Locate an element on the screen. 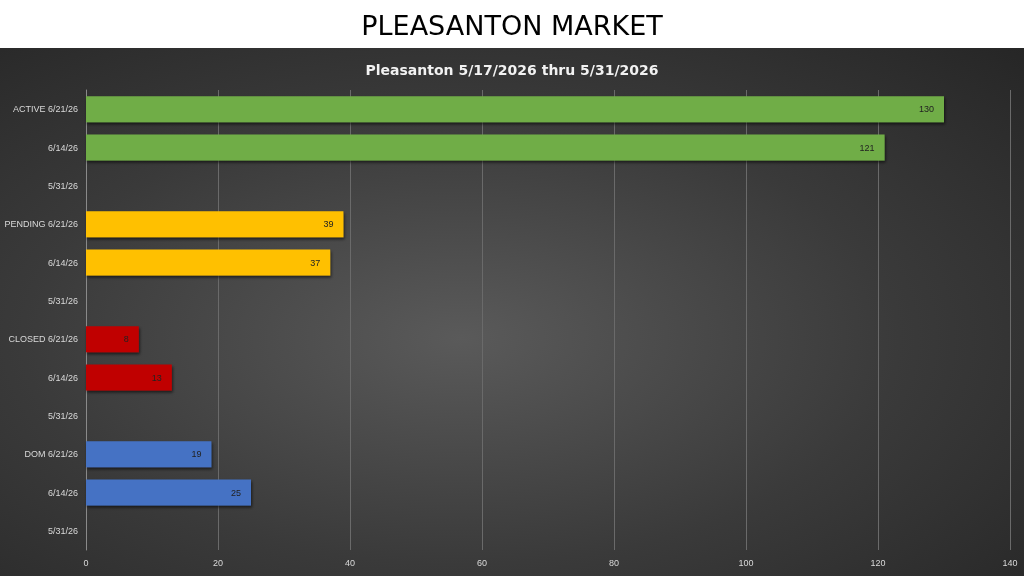  x-tick-label: 0 is located at coordinates (86, 562).